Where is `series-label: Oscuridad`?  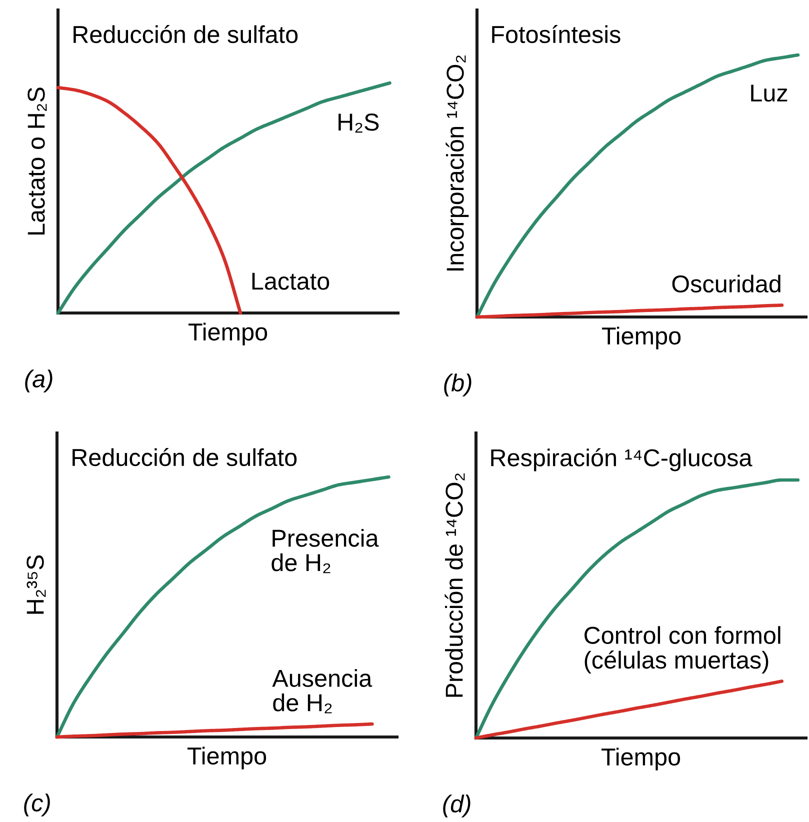 series-label: Oscuridad is located at coordinates (726, 283).